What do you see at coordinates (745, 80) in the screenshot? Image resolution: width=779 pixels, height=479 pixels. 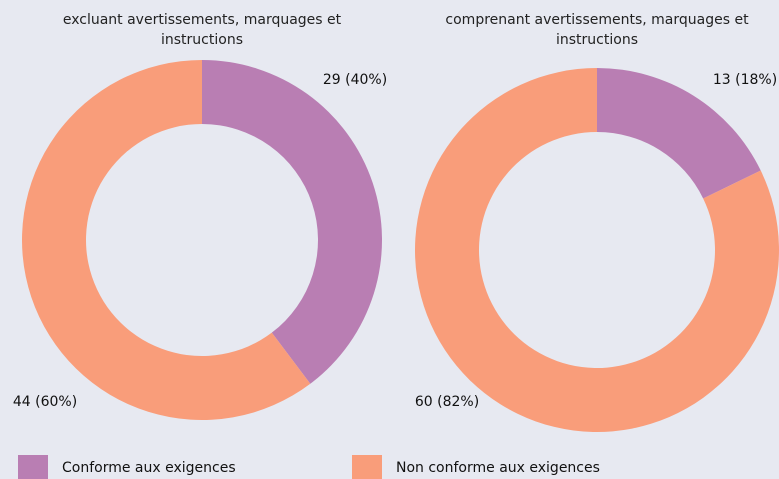 I see `data-label: 13 (18%)` at bounding box center [745, 80].